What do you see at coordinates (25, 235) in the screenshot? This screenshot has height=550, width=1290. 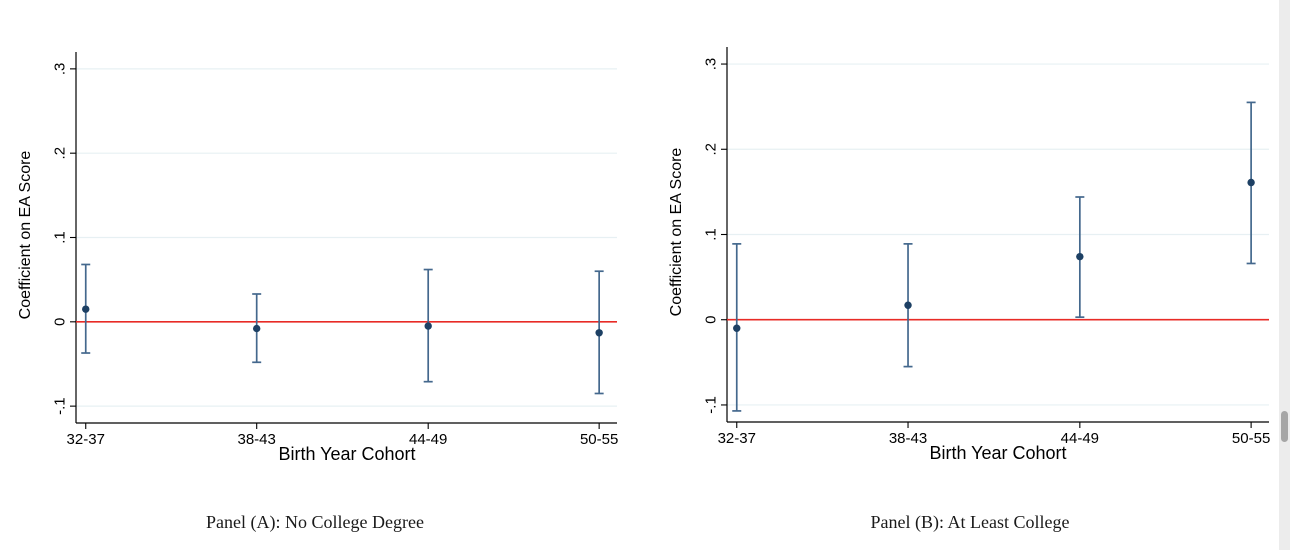 I see `panel-a-y-axis-title: Coefficient on EA Score` at bounding box center [25, 235].